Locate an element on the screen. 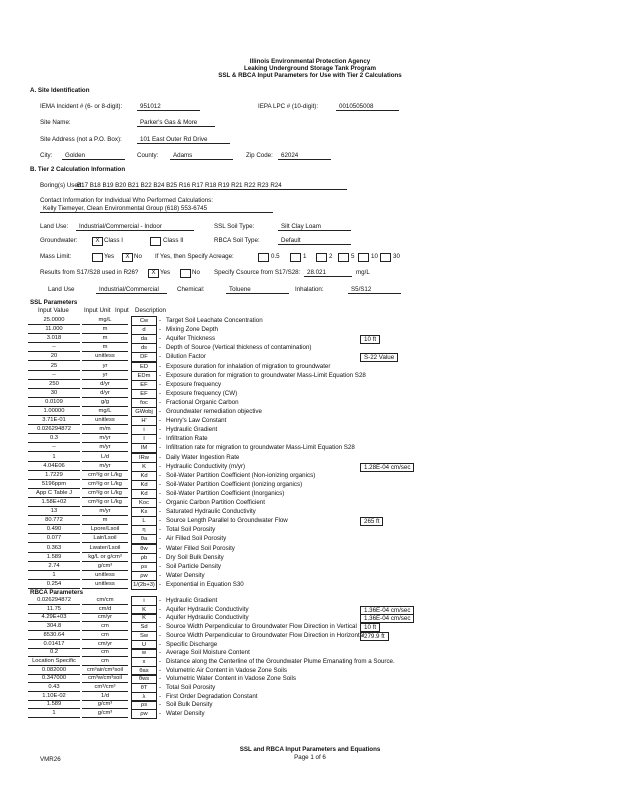 Image resolution: width=618 pixels, height=800 pixels. cell-unit: m/m is located at coordinates (105, 430).